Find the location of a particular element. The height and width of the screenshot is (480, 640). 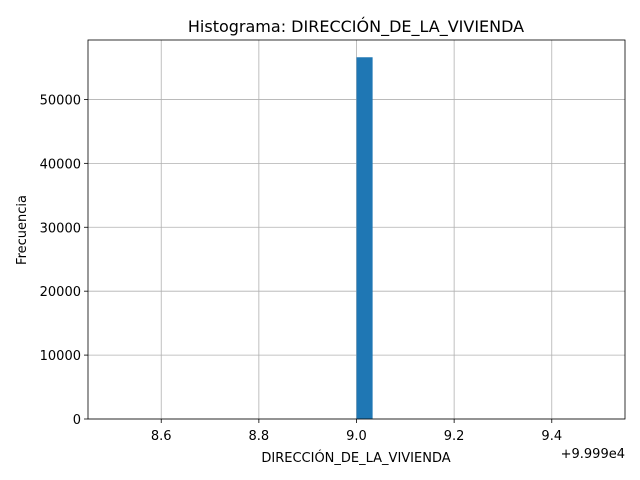

x-offset-label: +9.999e4 is located at coordinates (593, 454).